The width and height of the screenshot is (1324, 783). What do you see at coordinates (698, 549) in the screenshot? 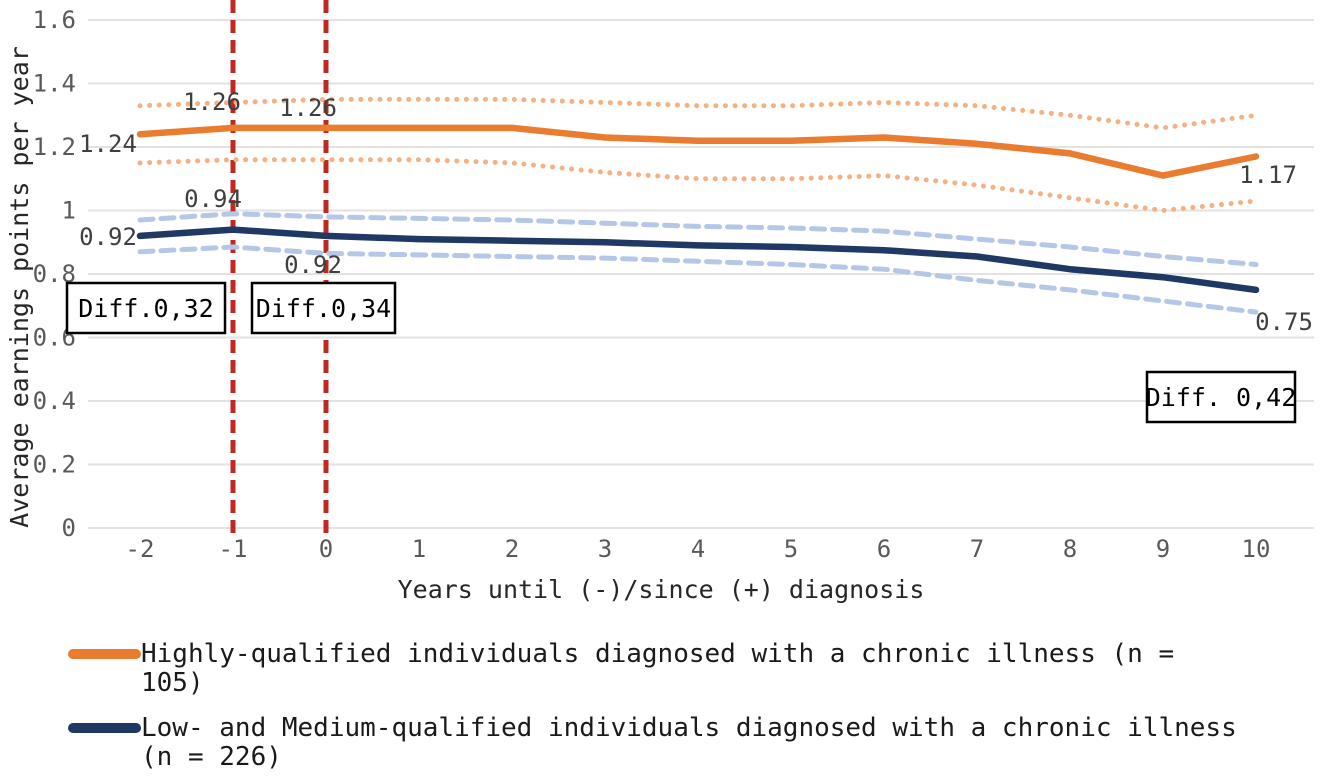
I see `x-tick-label: 4` at bounding box center [698, 549].